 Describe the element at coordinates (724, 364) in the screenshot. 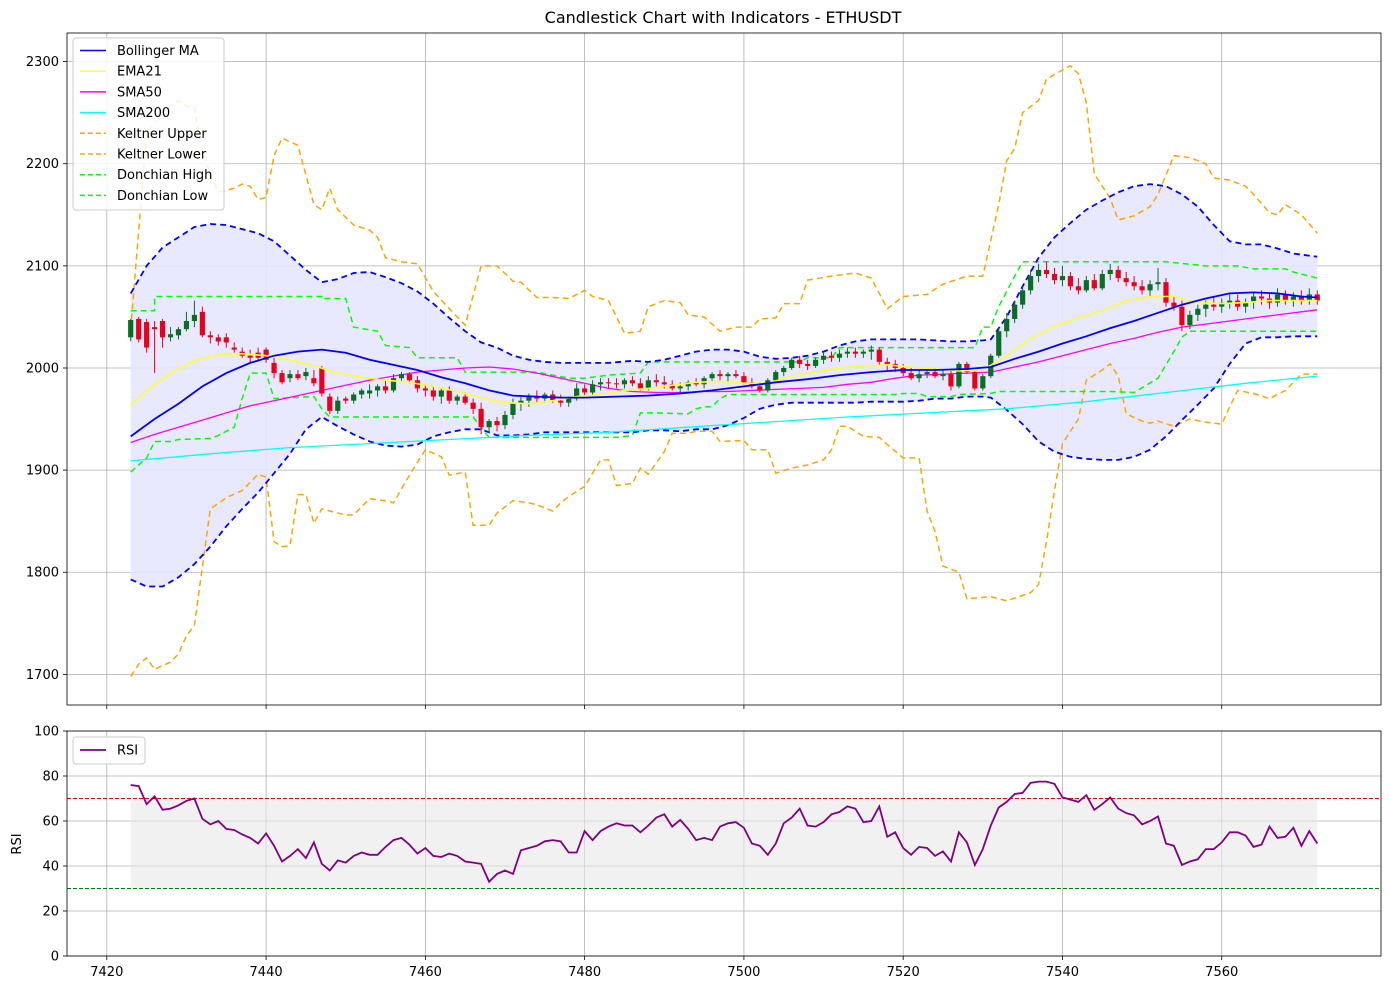

I see `bollinger-ma-line` at that location.